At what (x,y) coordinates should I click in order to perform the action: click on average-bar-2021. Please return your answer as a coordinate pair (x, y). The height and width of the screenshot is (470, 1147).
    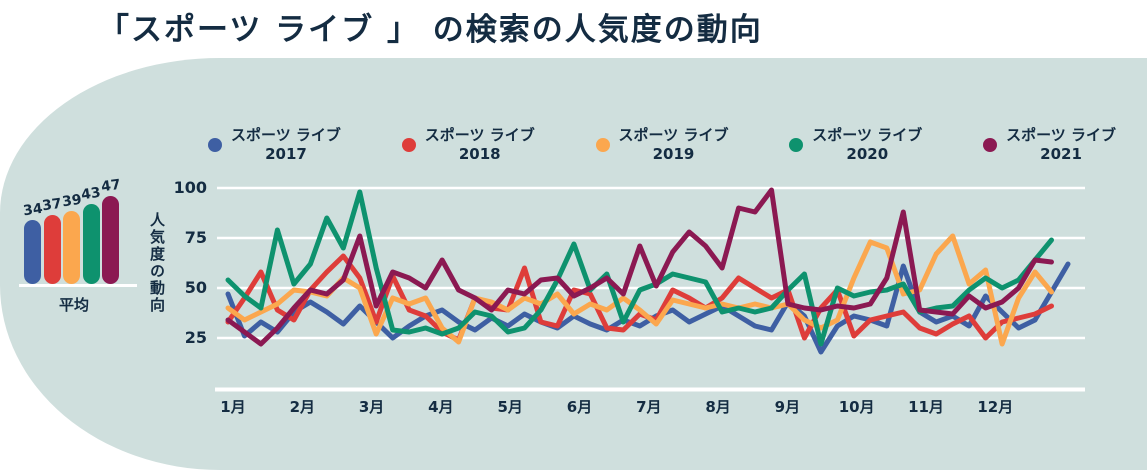
    Looking at the image, I should click on (110, 240).